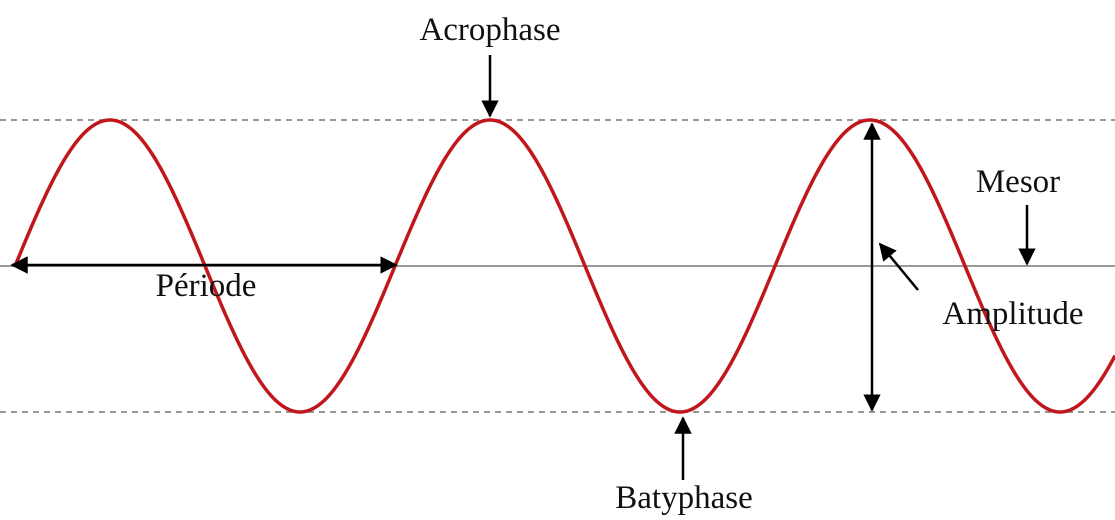 The image size is (1115, 520). I want to click on mesor-label: Mesor, so click(1018, 182).